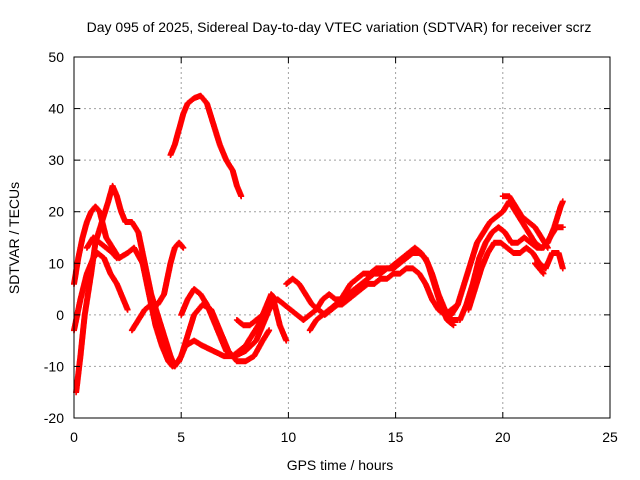  What do you see at coordinates (56, 57) in the screenshot?
I see `y-tick-label: 50` at bounding box center [56, 57].